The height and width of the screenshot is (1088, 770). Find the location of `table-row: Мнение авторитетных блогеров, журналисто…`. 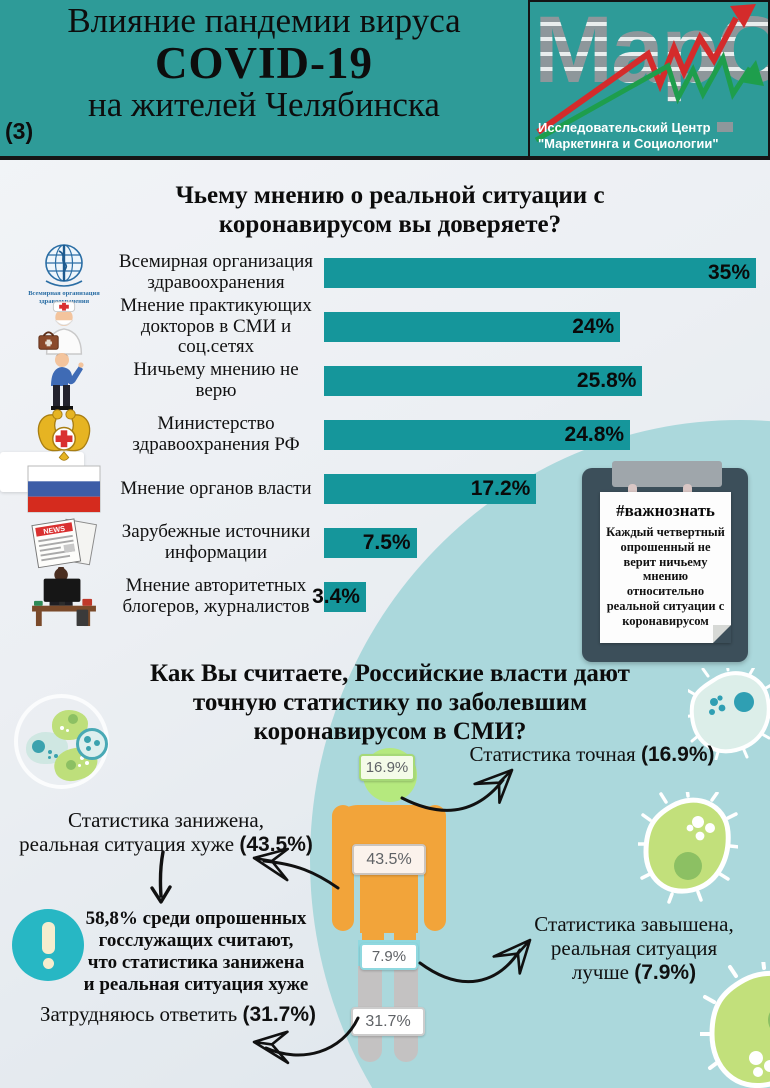

table-row: Мнение авторитетных блогеров, журналисто… is located at coordinates (390, 597).